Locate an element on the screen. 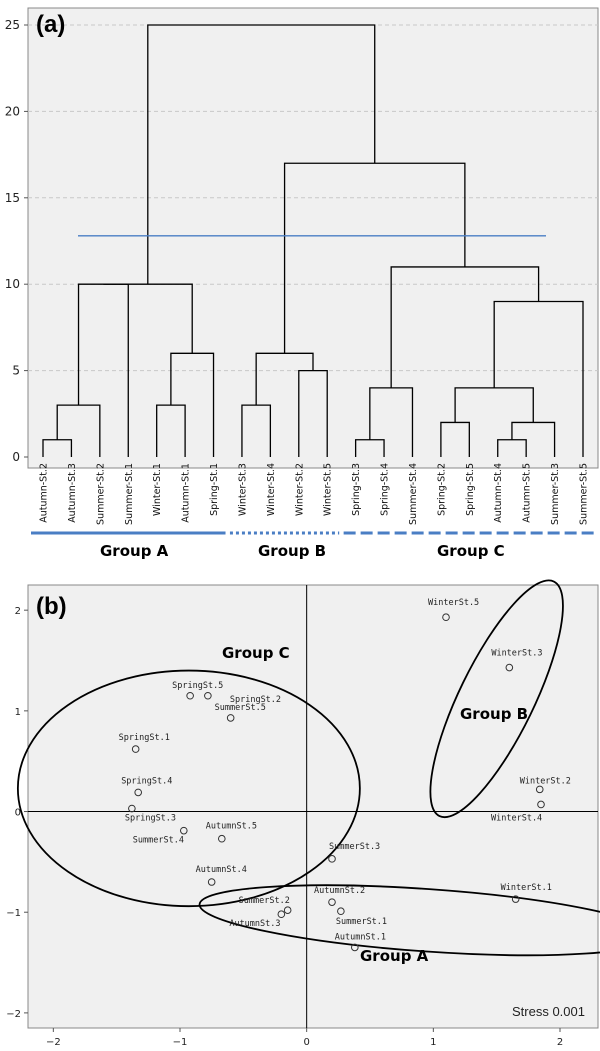 This screenshot has height=1051, width=600. leaf-label-Winter-St.3: Winter-St.3 is located at coordinates (242, 489).